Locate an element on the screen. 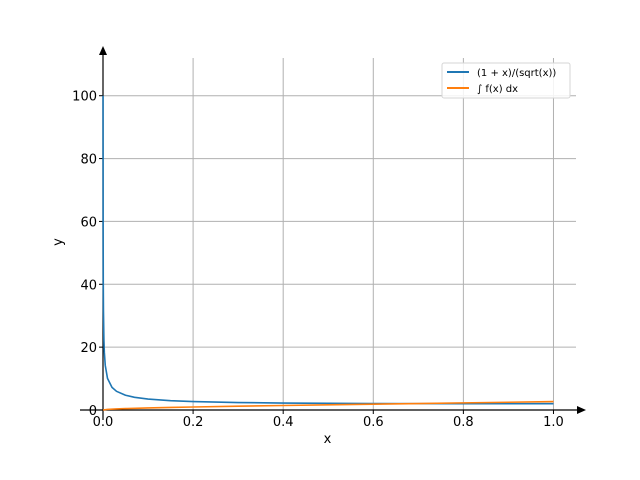 This screenshot has width=640, height=480. legend-label-curve: (1 + x)/(sqrt(x)) is located at coordinates (516, 73).